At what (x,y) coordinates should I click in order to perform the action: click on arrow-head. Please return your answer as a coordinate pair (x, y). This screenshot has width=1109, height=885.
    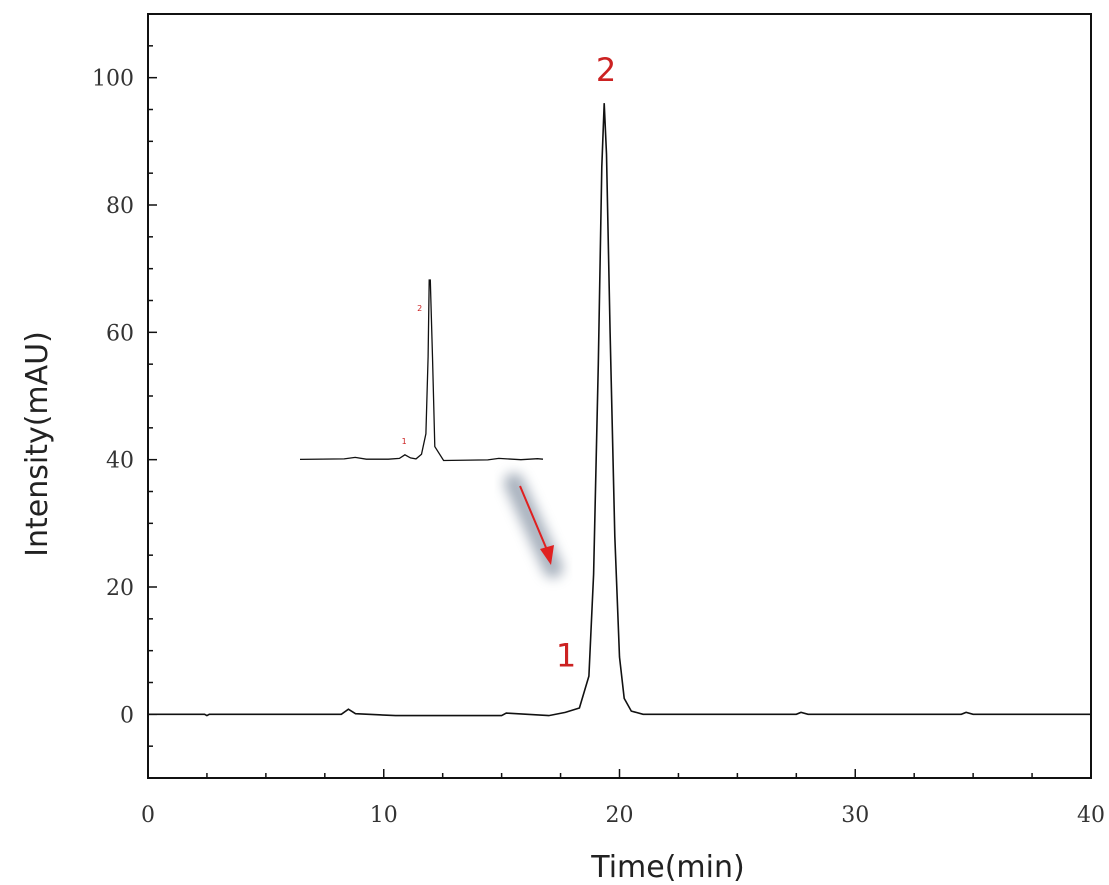
    Looking at the image, I should click on (547, 555).